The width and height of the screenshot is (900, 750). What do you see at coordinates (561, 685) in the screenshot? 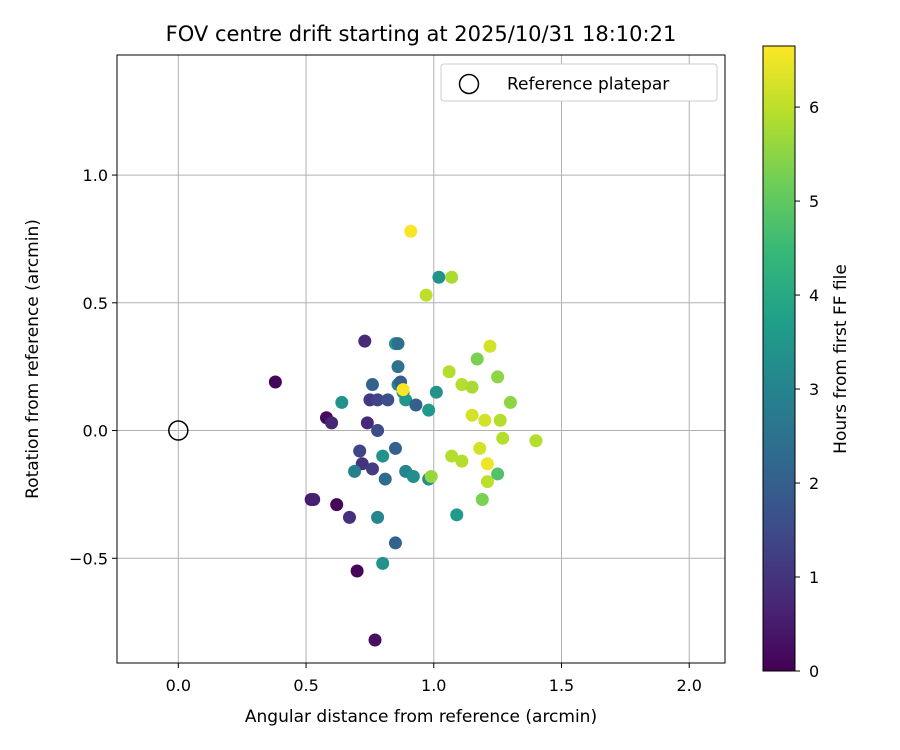
I see `x-tick-label: 1.5` at bounding box center [561, 685].